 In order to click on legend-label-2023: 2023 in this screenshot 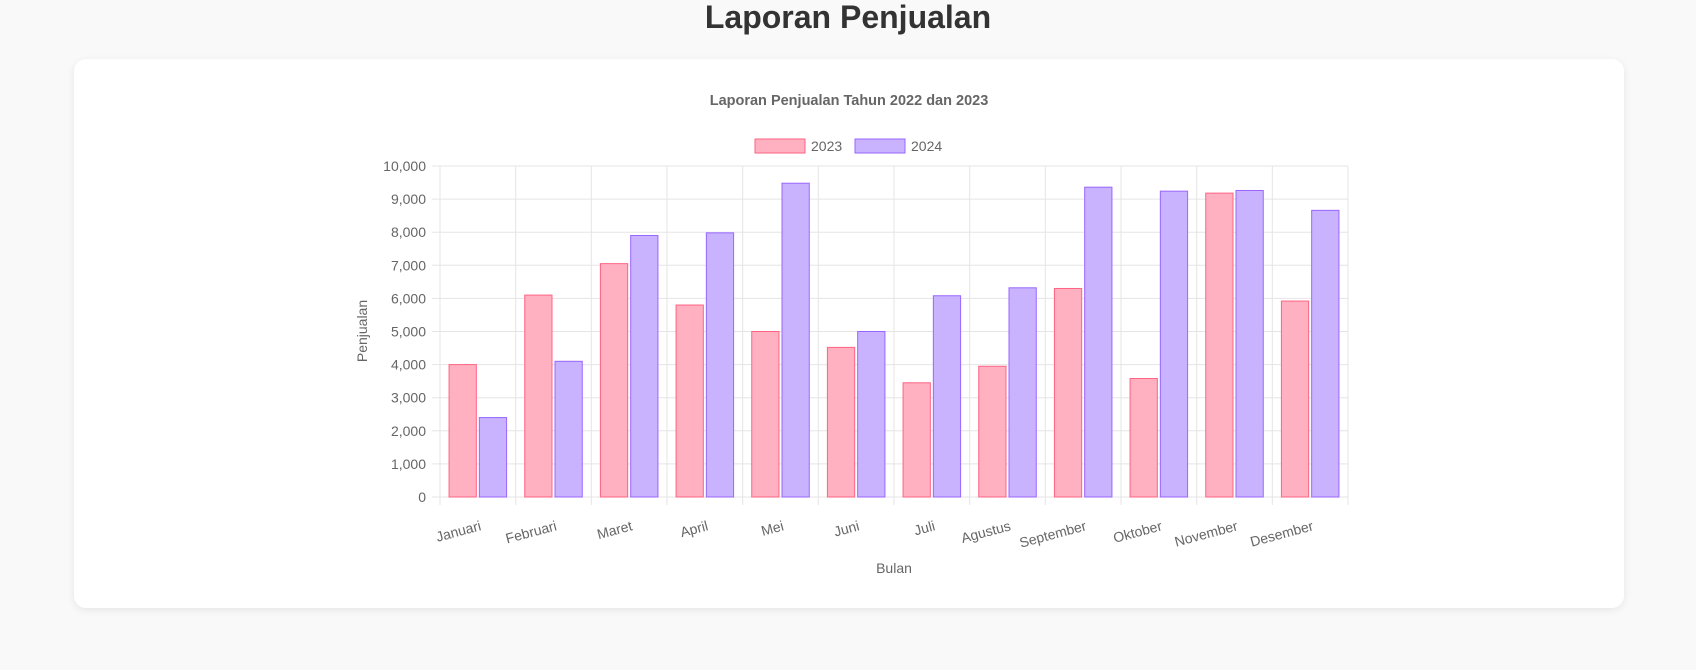, I will do `click(826, 146)`.